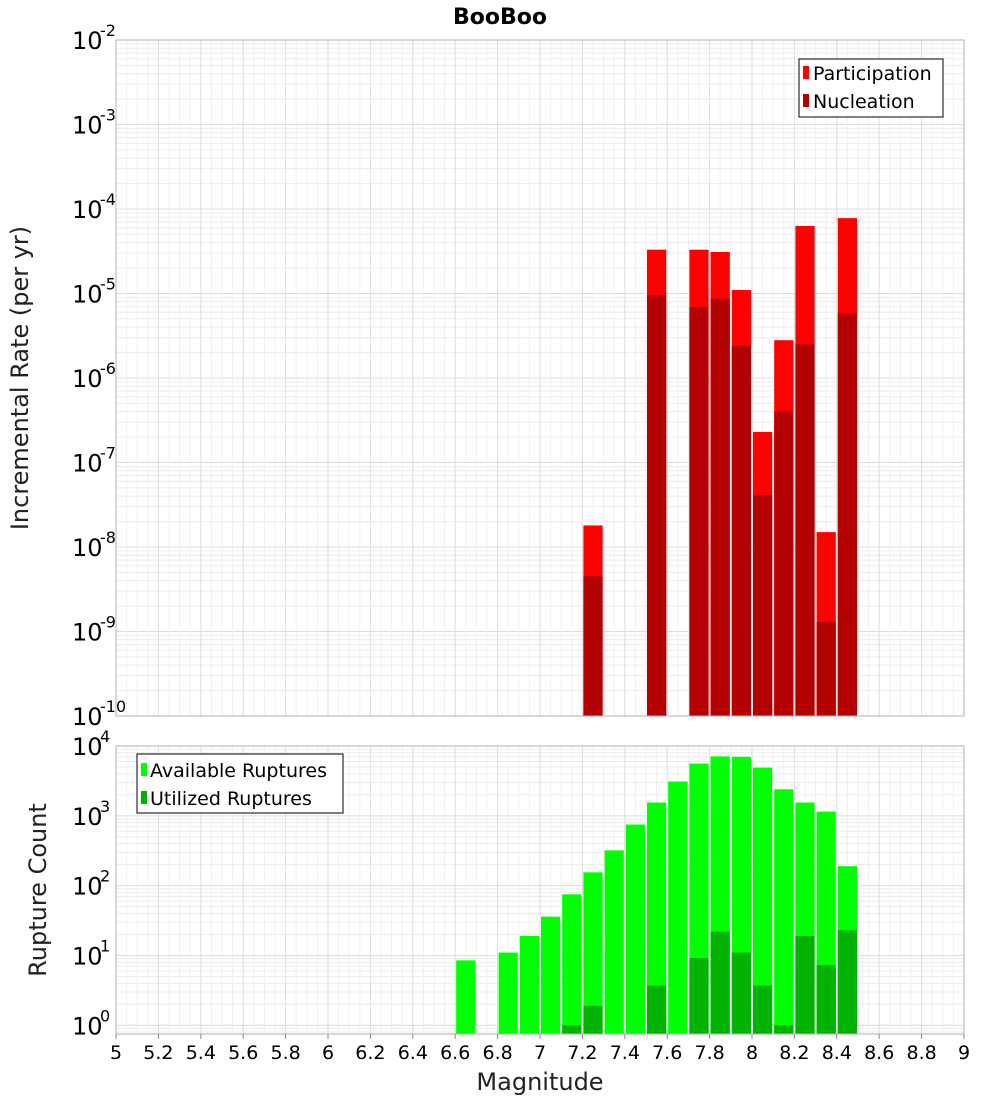 This screenshot has width=1000, height=1100. I want to click on x-tick-label: 8.2, so click(794, 1053).